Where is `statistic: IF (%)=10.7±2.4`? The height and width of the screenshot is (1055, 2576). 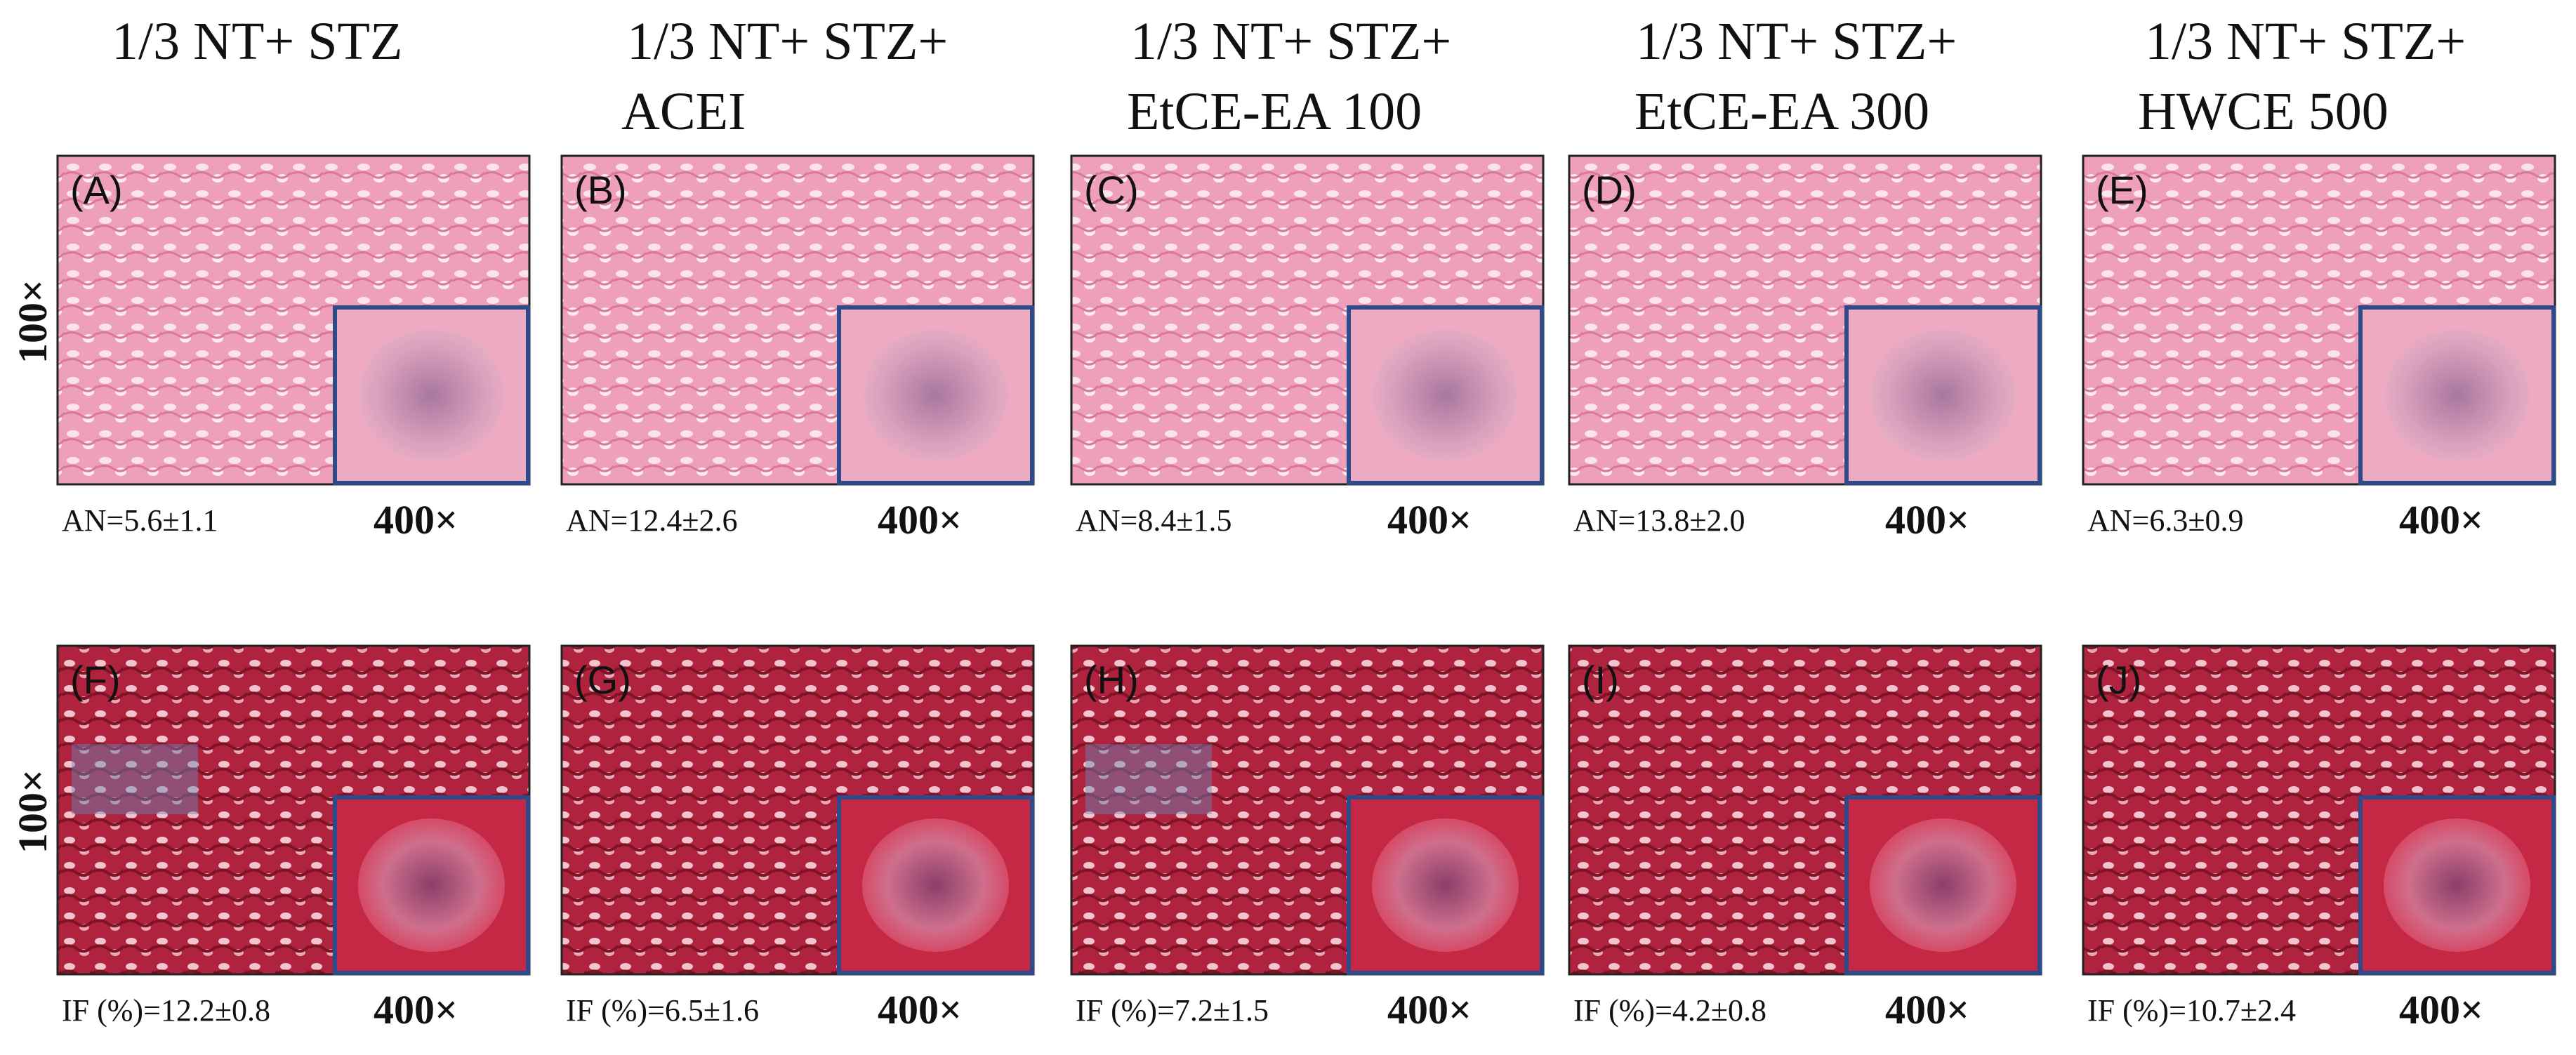 statistic: IF (%)=10.7±2.4 is located at coordinates (2191, 1010).